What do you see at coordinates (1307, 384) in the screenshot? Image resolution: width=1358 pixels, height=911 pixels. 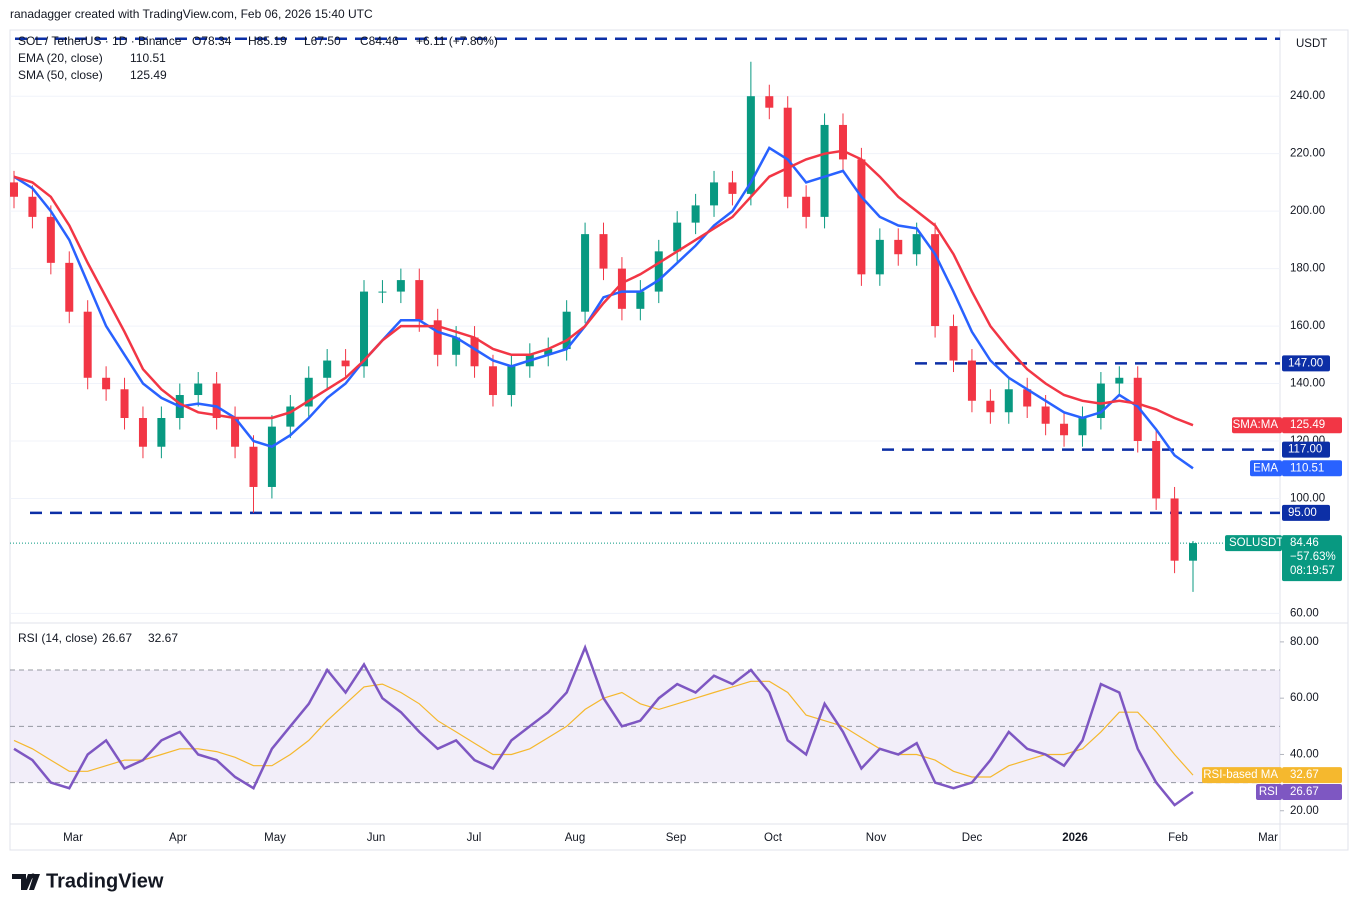 I see `y-tick-label: 140.00` at bounding box center [1307, 384].